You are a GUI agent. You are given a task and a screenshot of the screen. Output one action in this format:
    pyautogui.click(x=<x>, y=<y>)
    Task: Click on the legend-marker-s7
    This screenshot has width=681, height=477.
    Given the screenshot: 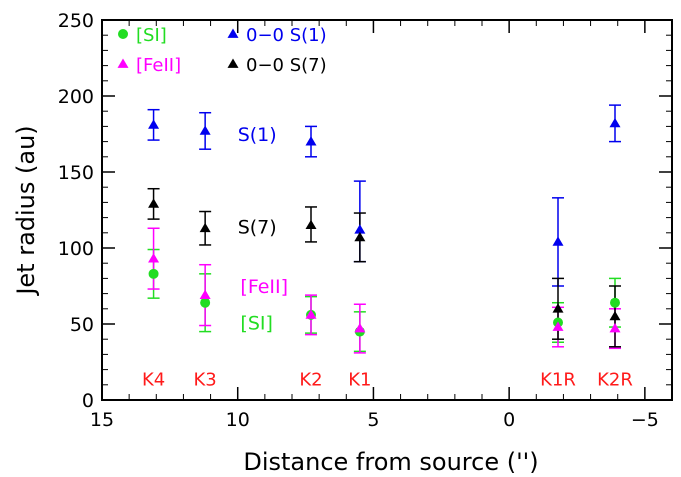 What is the action you would take?
    pyautogui.click(x=233, y=63)
    